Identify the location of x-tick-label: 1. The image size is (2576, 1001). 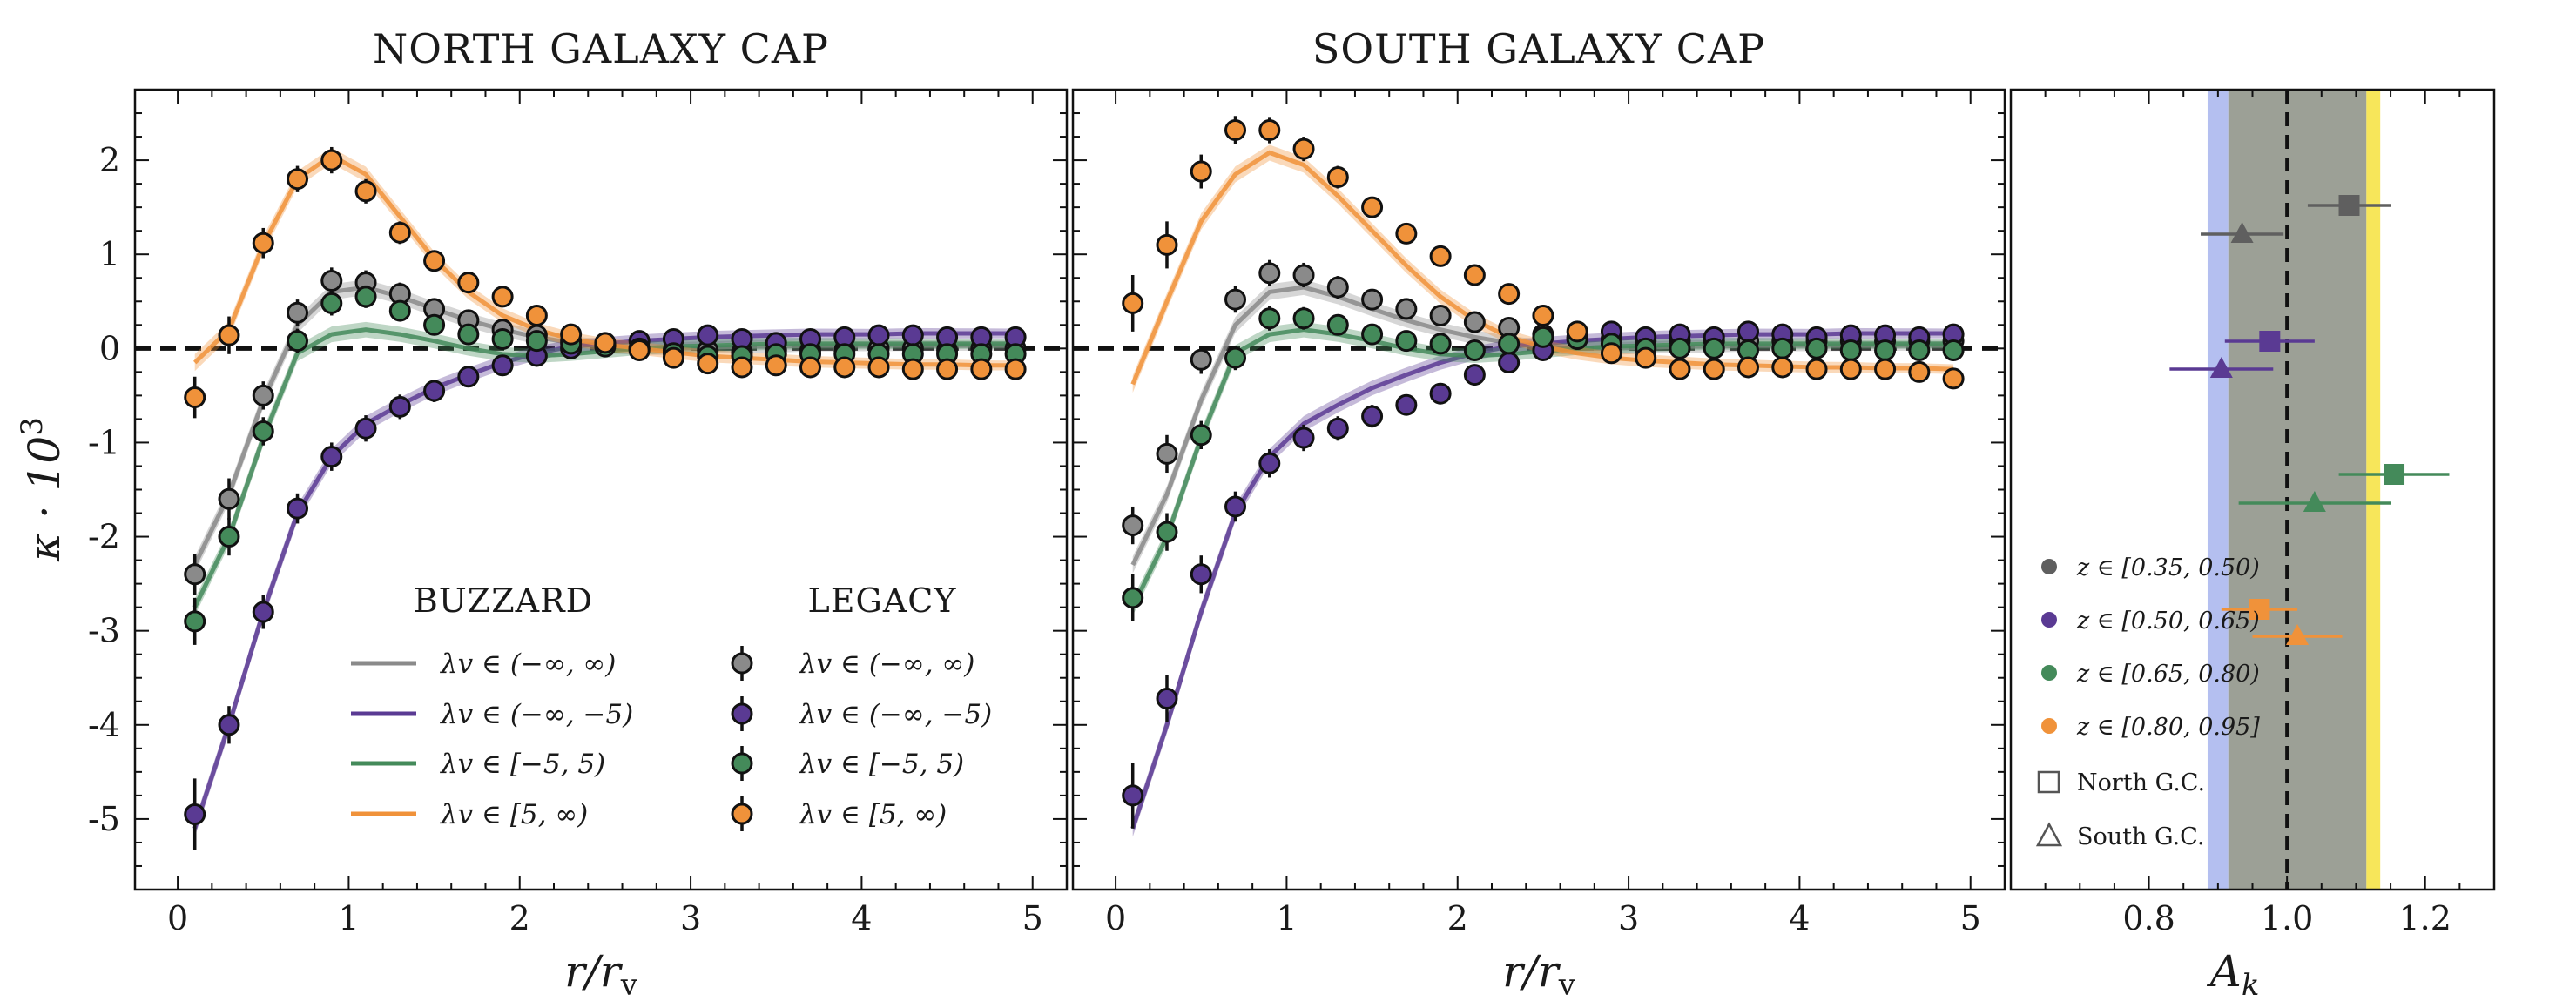
(1287, 918).